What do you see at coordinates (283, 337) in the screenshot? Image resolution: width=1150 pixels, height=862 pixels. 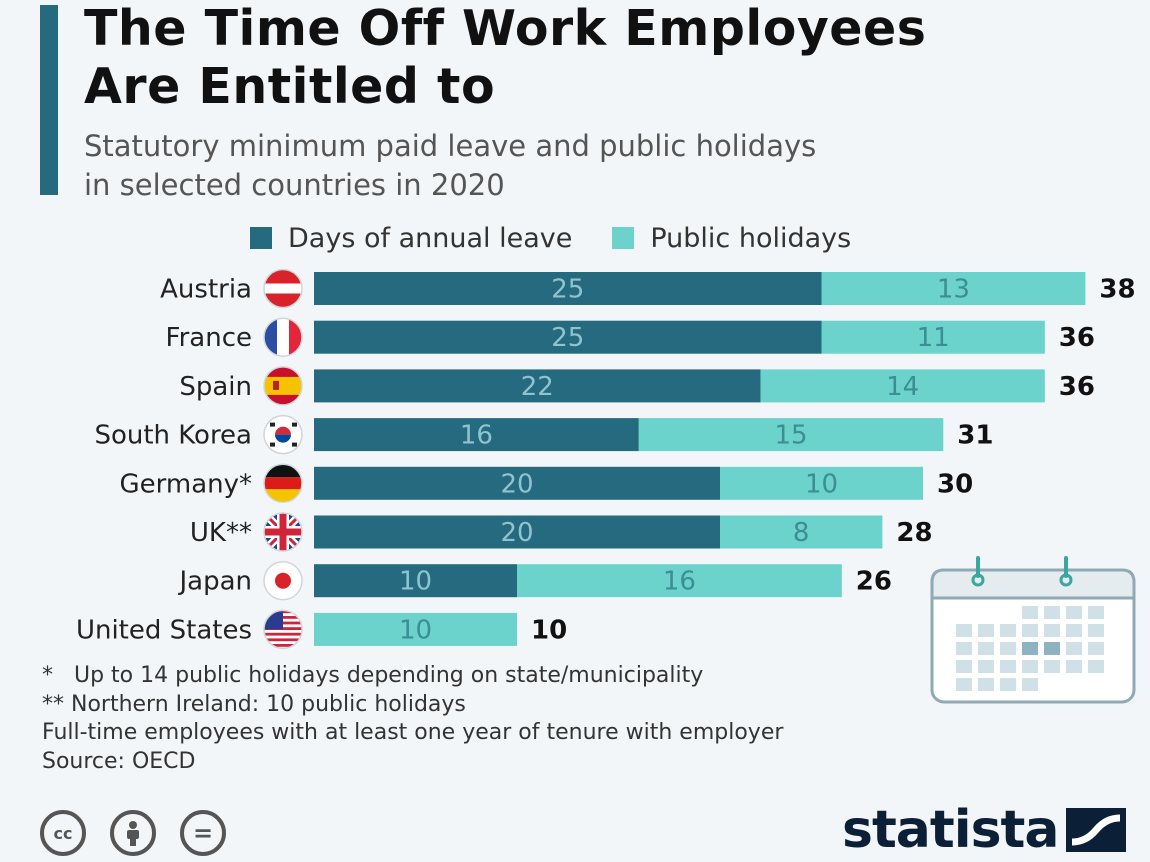 I see `france-flag-icon` at bounding box center [283, 337].